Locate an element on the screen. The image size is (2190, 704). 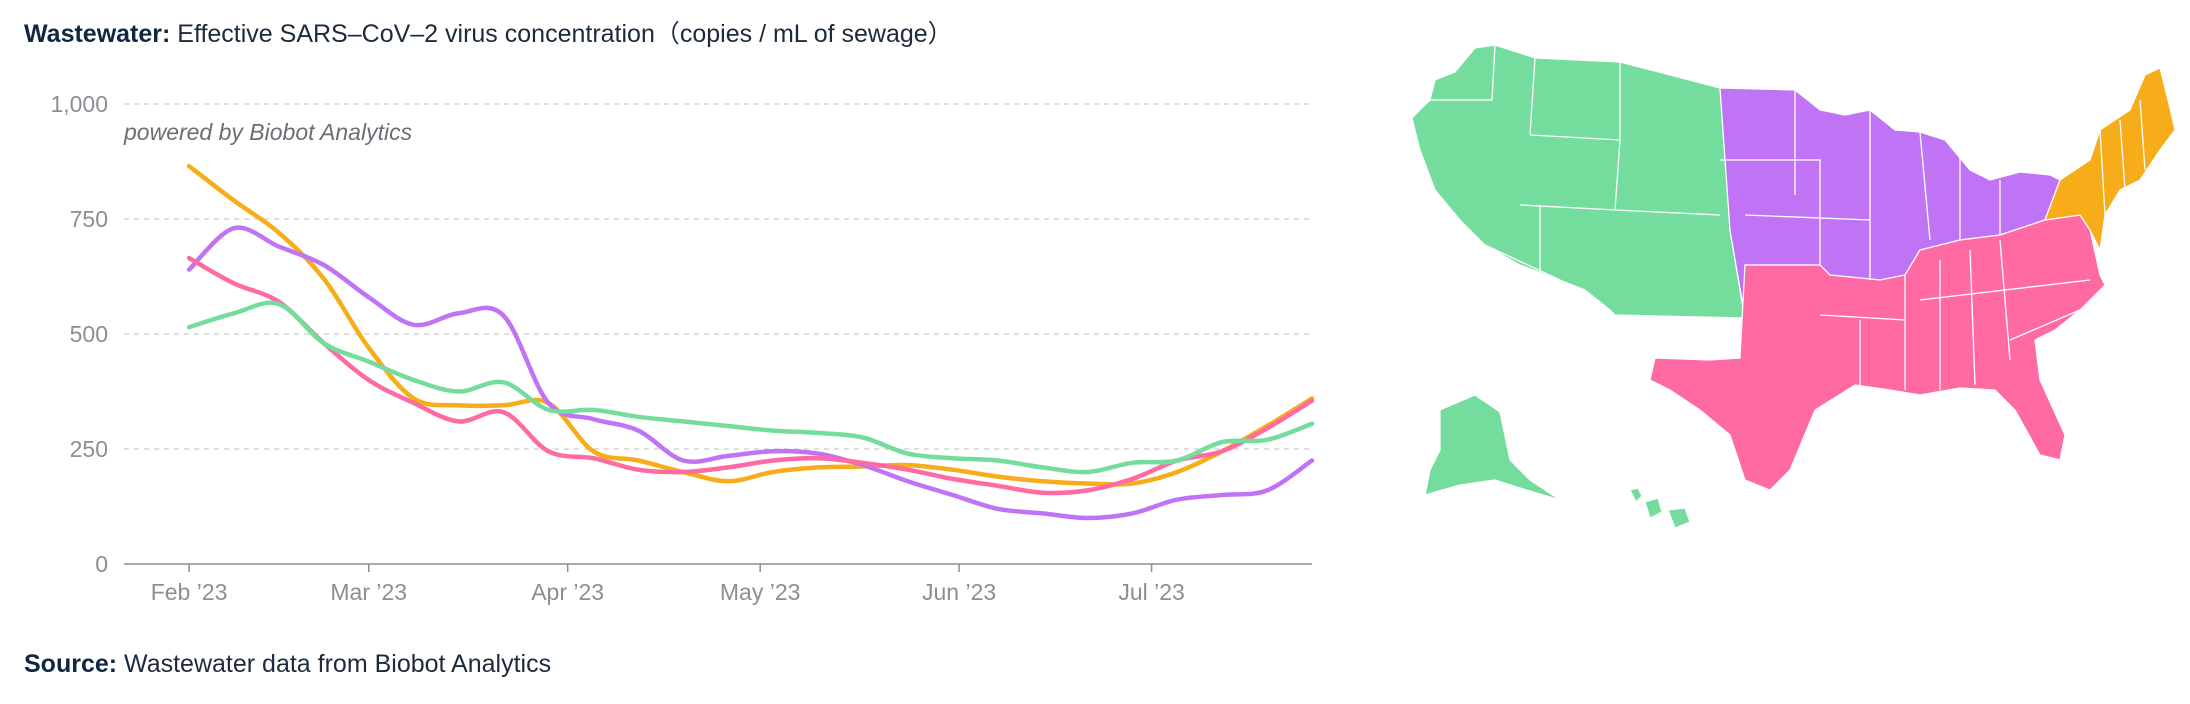
y-axis-ticks: 0 250 500 750 1,000 is located at coordinates (79, 334).